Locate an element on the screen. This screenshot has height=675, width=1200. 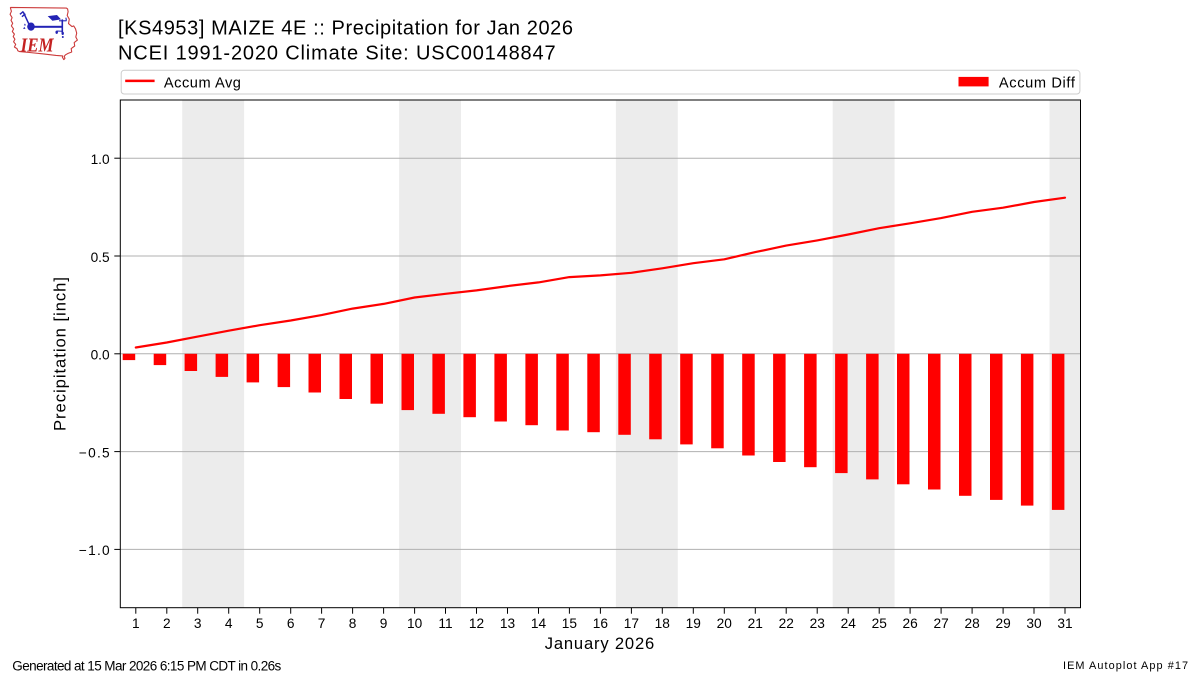
svg-text: 6 is located at coordinates (291, 623).